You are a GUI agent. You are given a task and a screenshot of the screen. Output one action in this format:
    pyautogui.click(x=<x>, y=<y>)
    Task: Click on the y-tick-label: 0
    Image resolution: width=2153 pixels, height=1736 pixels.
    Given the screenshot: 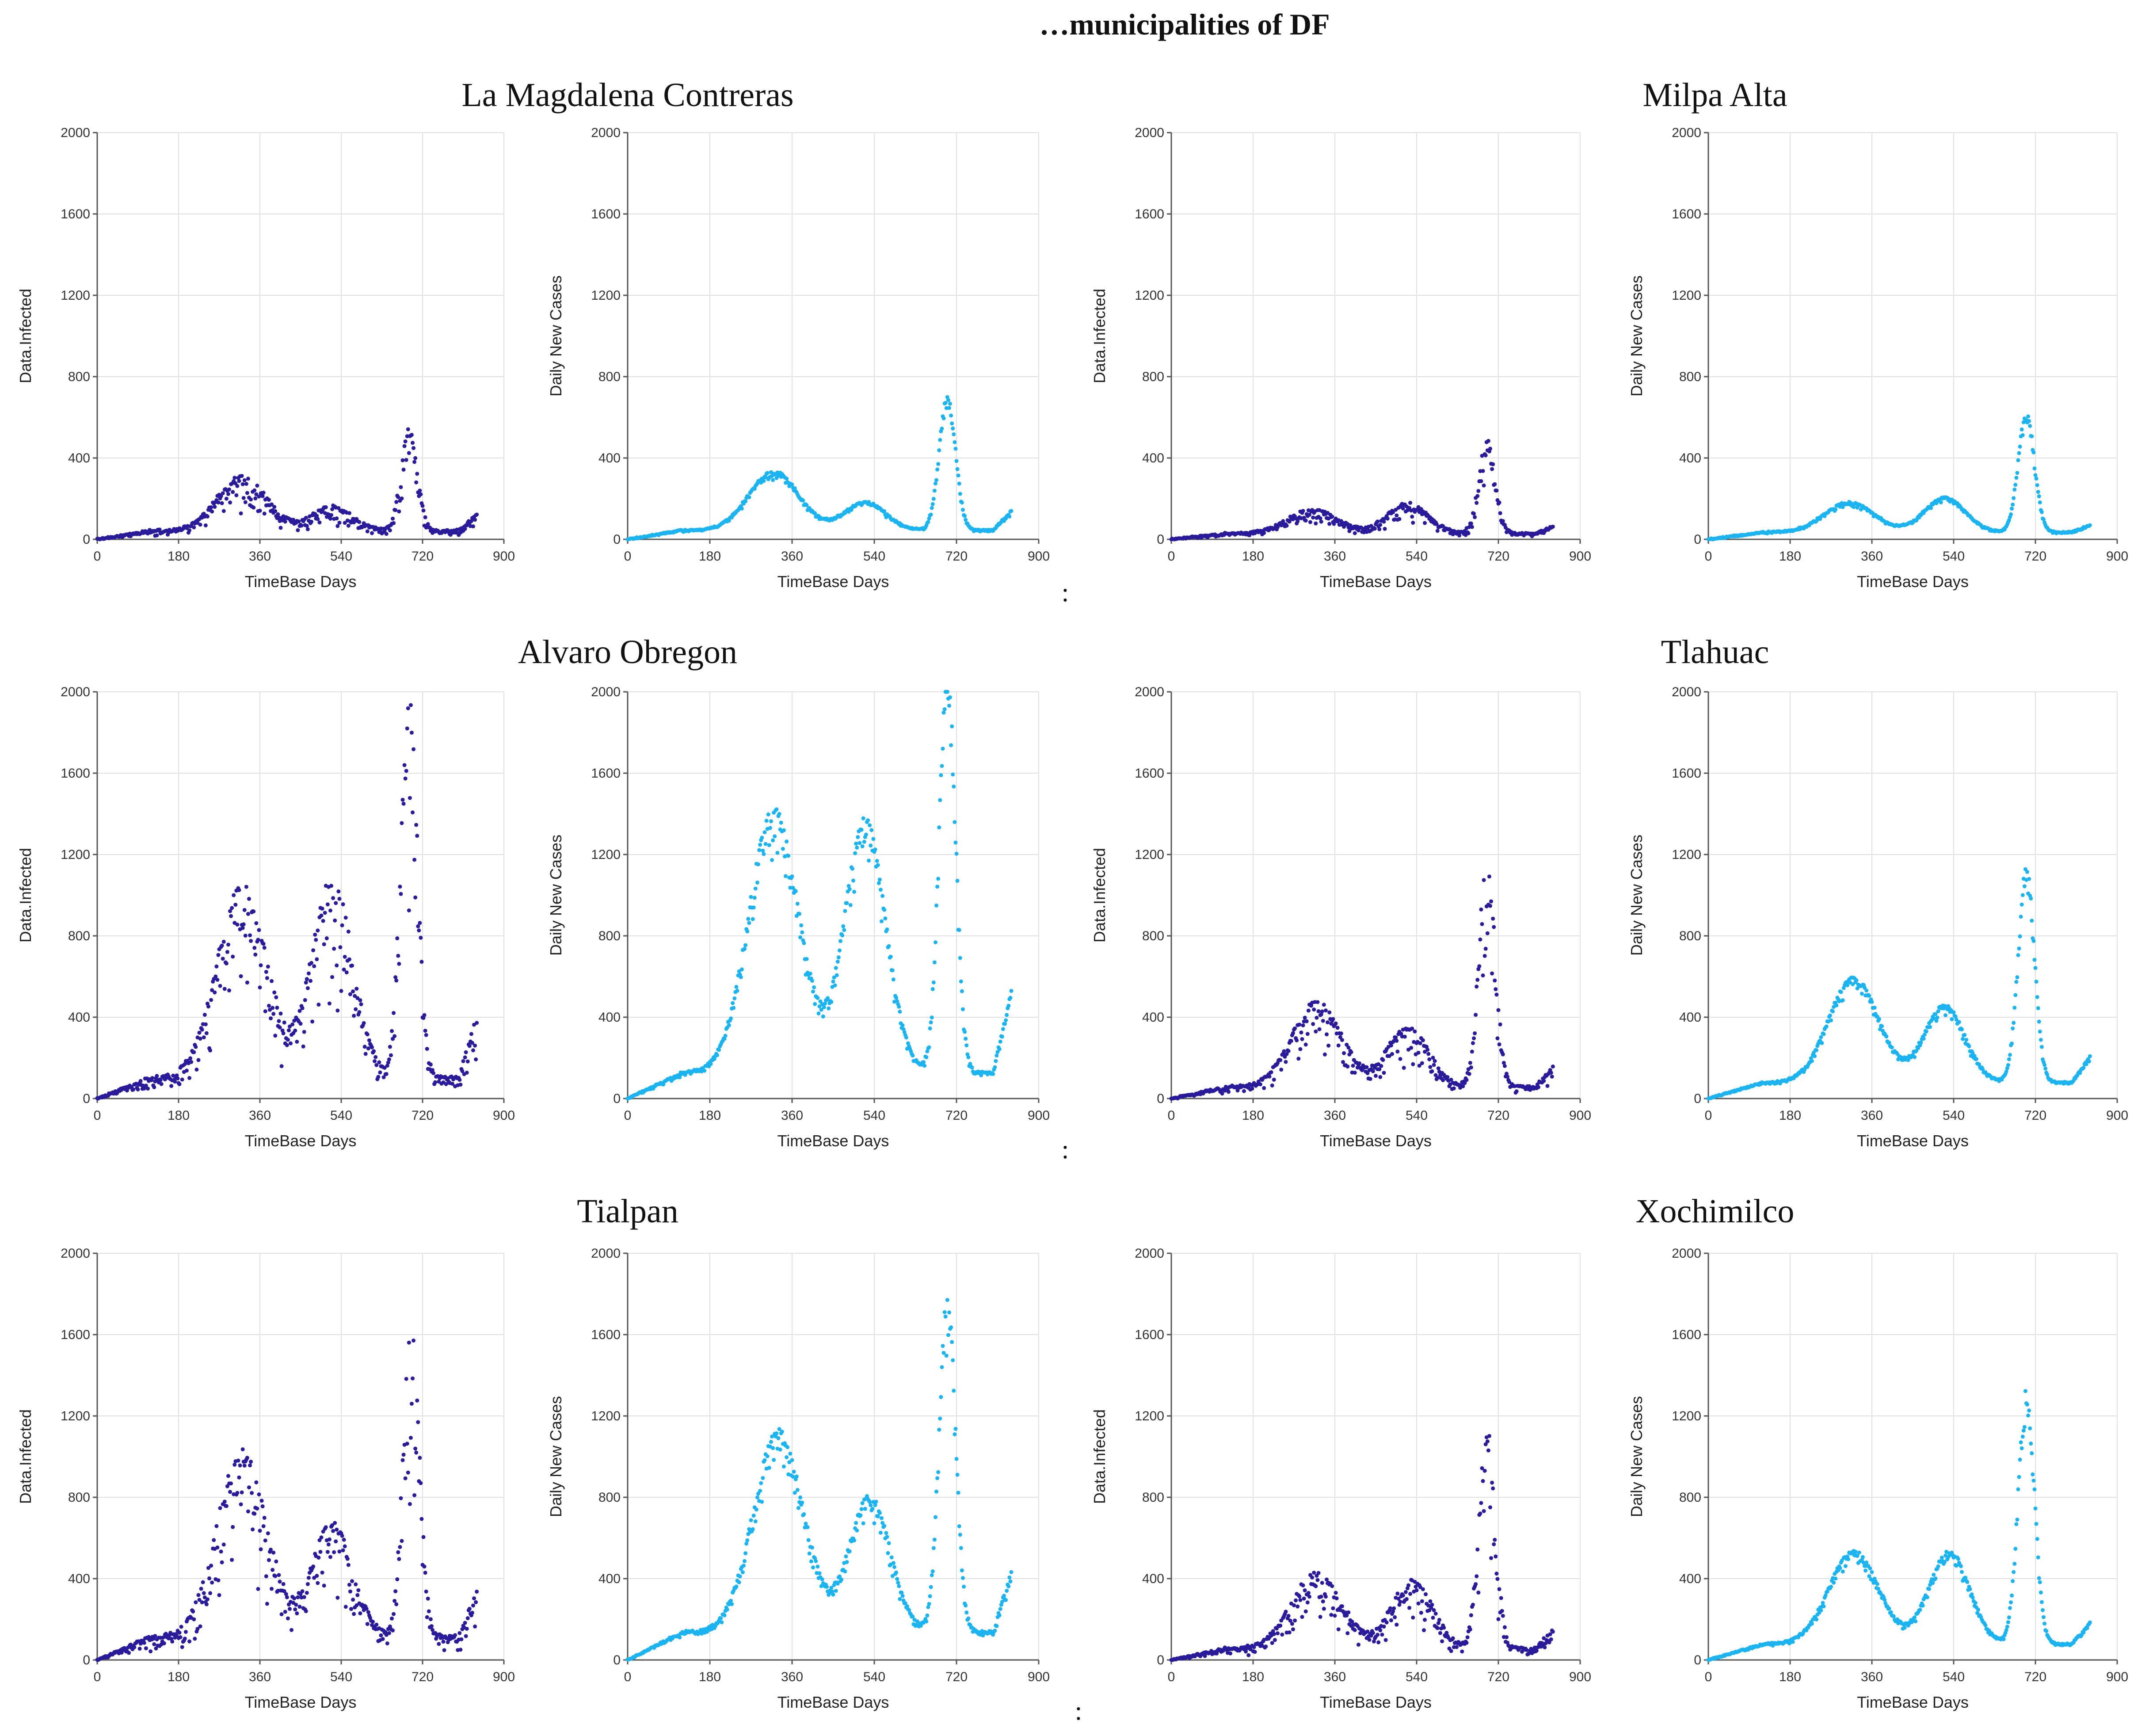 What is the action you would take?
    pyautogui.click(x=1160, y=1660)
    